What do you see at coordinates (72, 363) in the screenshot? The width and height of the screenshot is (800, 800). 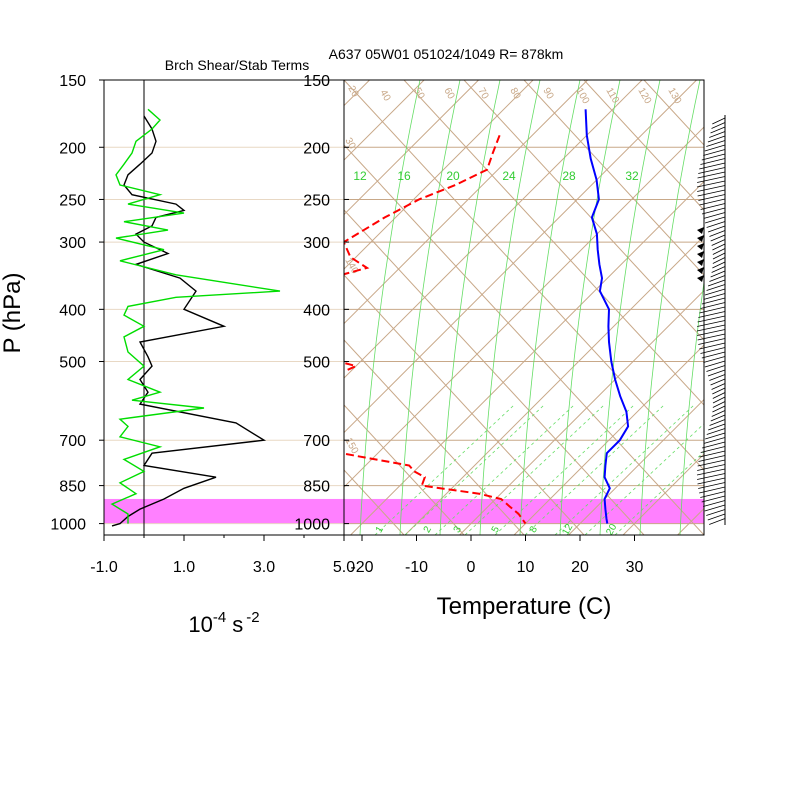 I see `left-y-tick-label: 500` at bounding box center [72, 363].